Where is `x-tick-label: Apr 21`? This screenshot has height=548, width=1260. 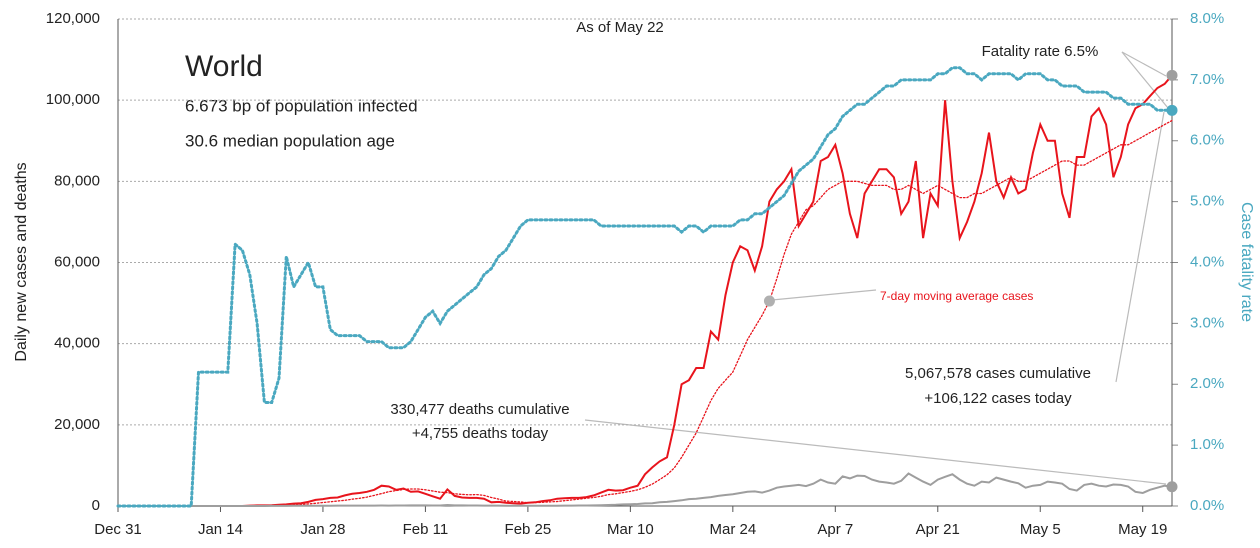 x-tick-label: Apr 21 is located at coordinates (938, 529).